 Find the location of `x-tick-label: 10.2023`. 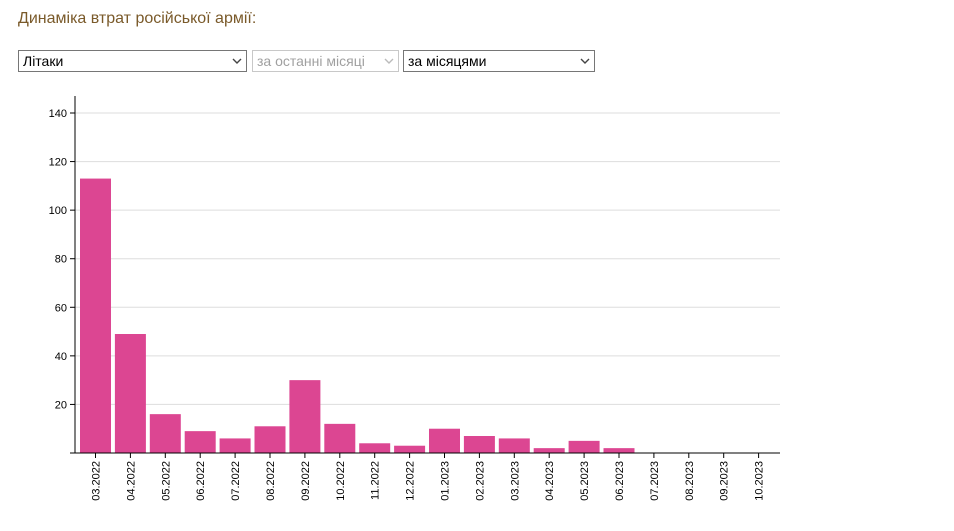

x-tick-label: 10.2023 is located at coordinates (760, 481).